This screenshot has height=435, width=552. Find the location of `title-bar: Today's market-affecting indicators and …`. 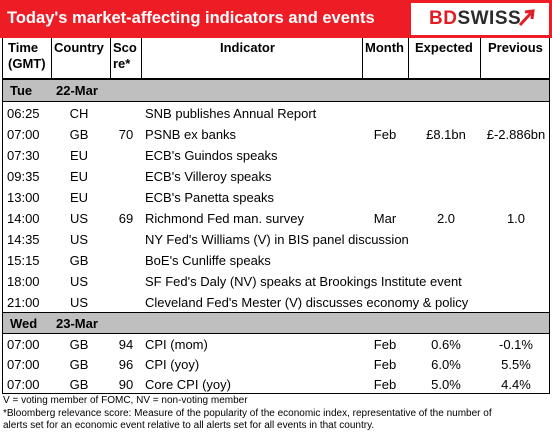

title-bar: Today's market-affecting indicators and … is located at coordinates (276, 19).